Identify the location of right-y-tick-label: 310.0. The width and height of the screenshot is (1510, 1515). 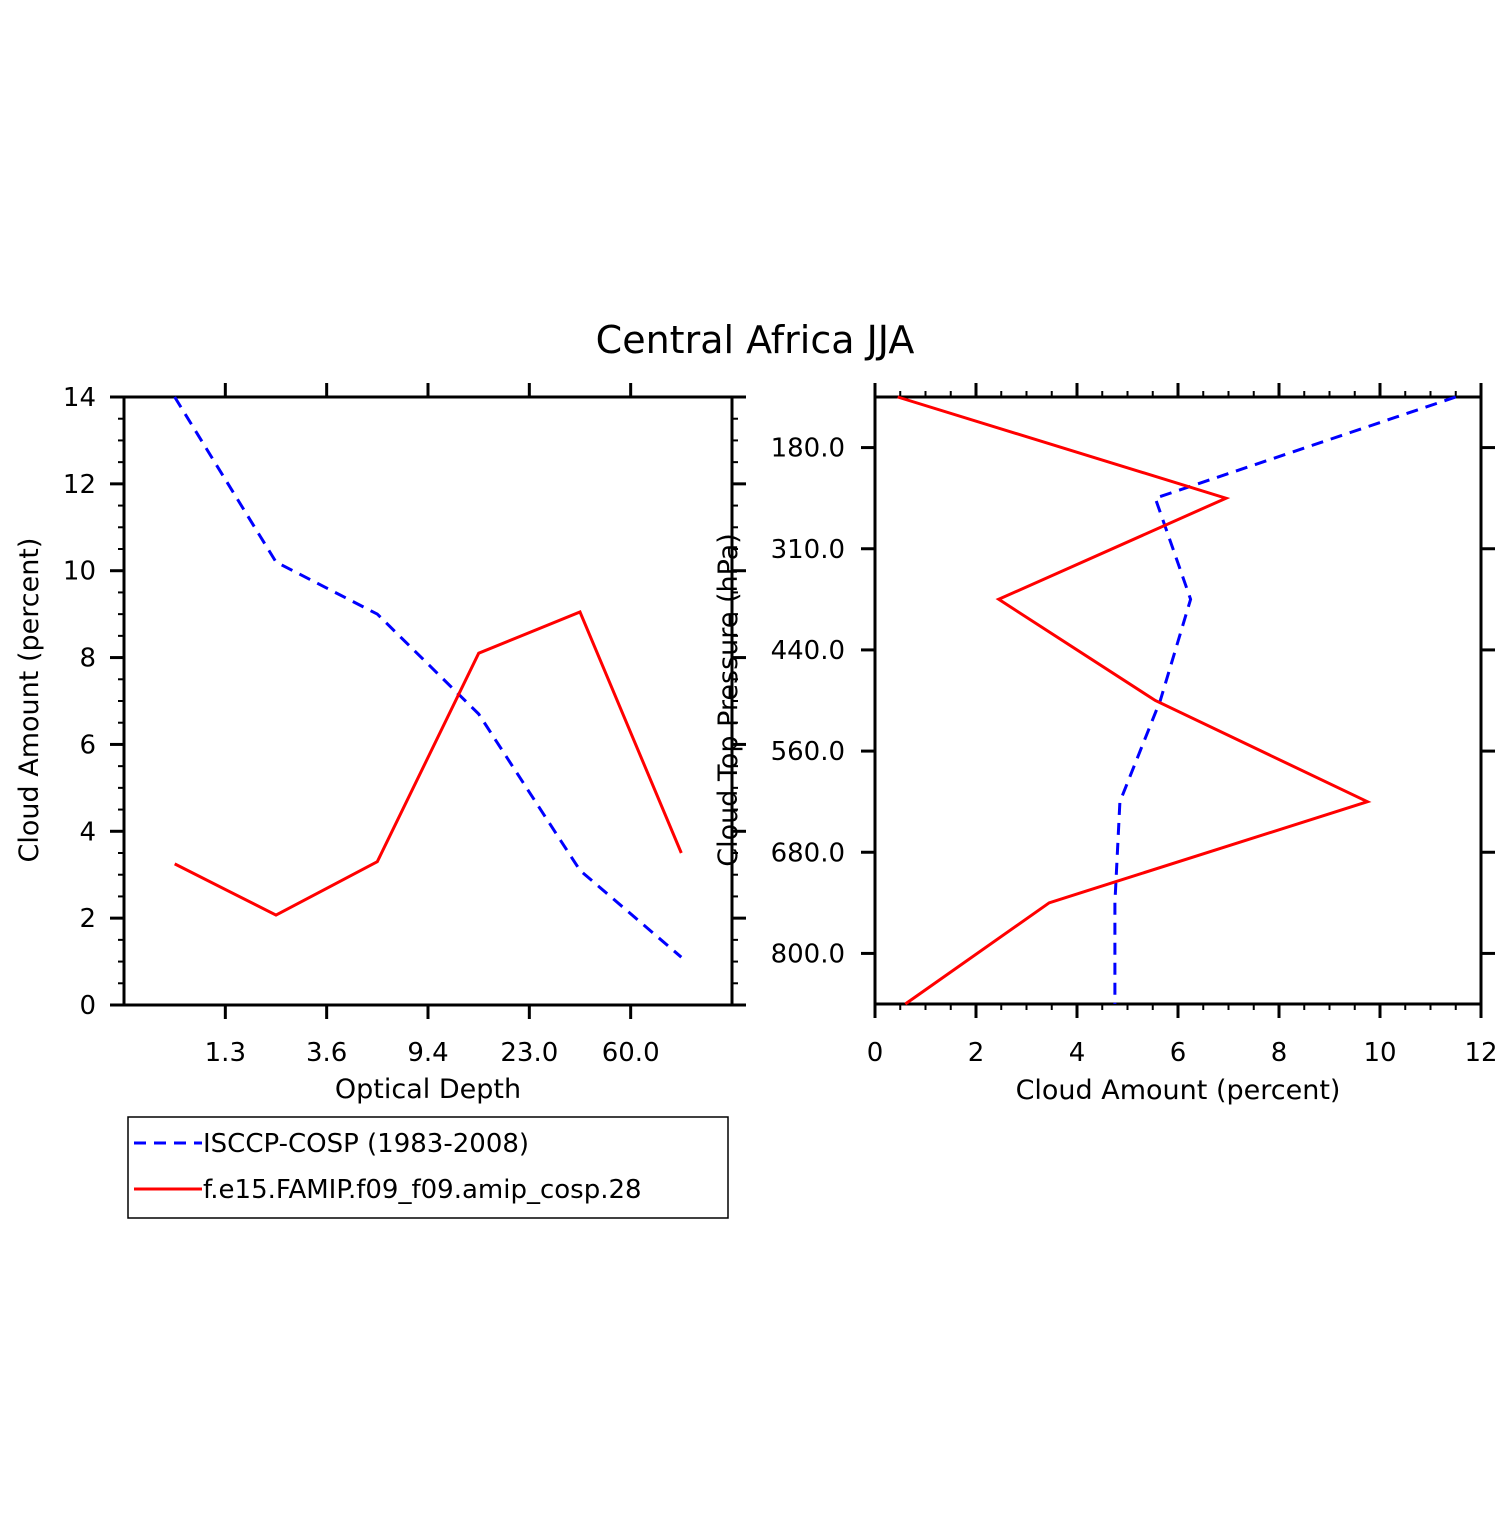
(808, 550).